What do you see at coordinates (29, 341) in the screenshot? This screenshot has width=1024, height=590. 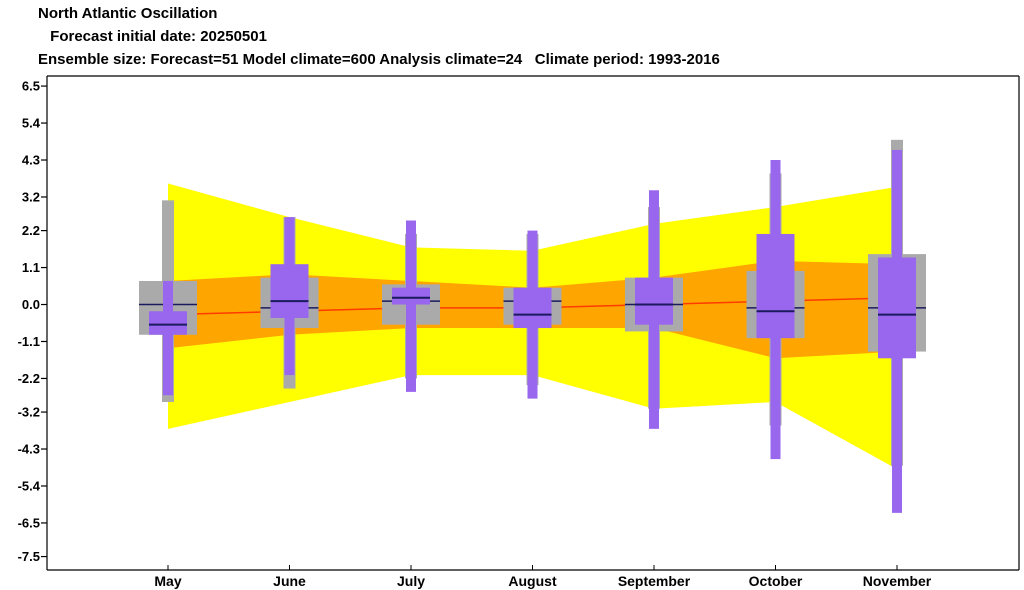 I see `y-tick-label: -1.1` at bounding box center [29, 341].